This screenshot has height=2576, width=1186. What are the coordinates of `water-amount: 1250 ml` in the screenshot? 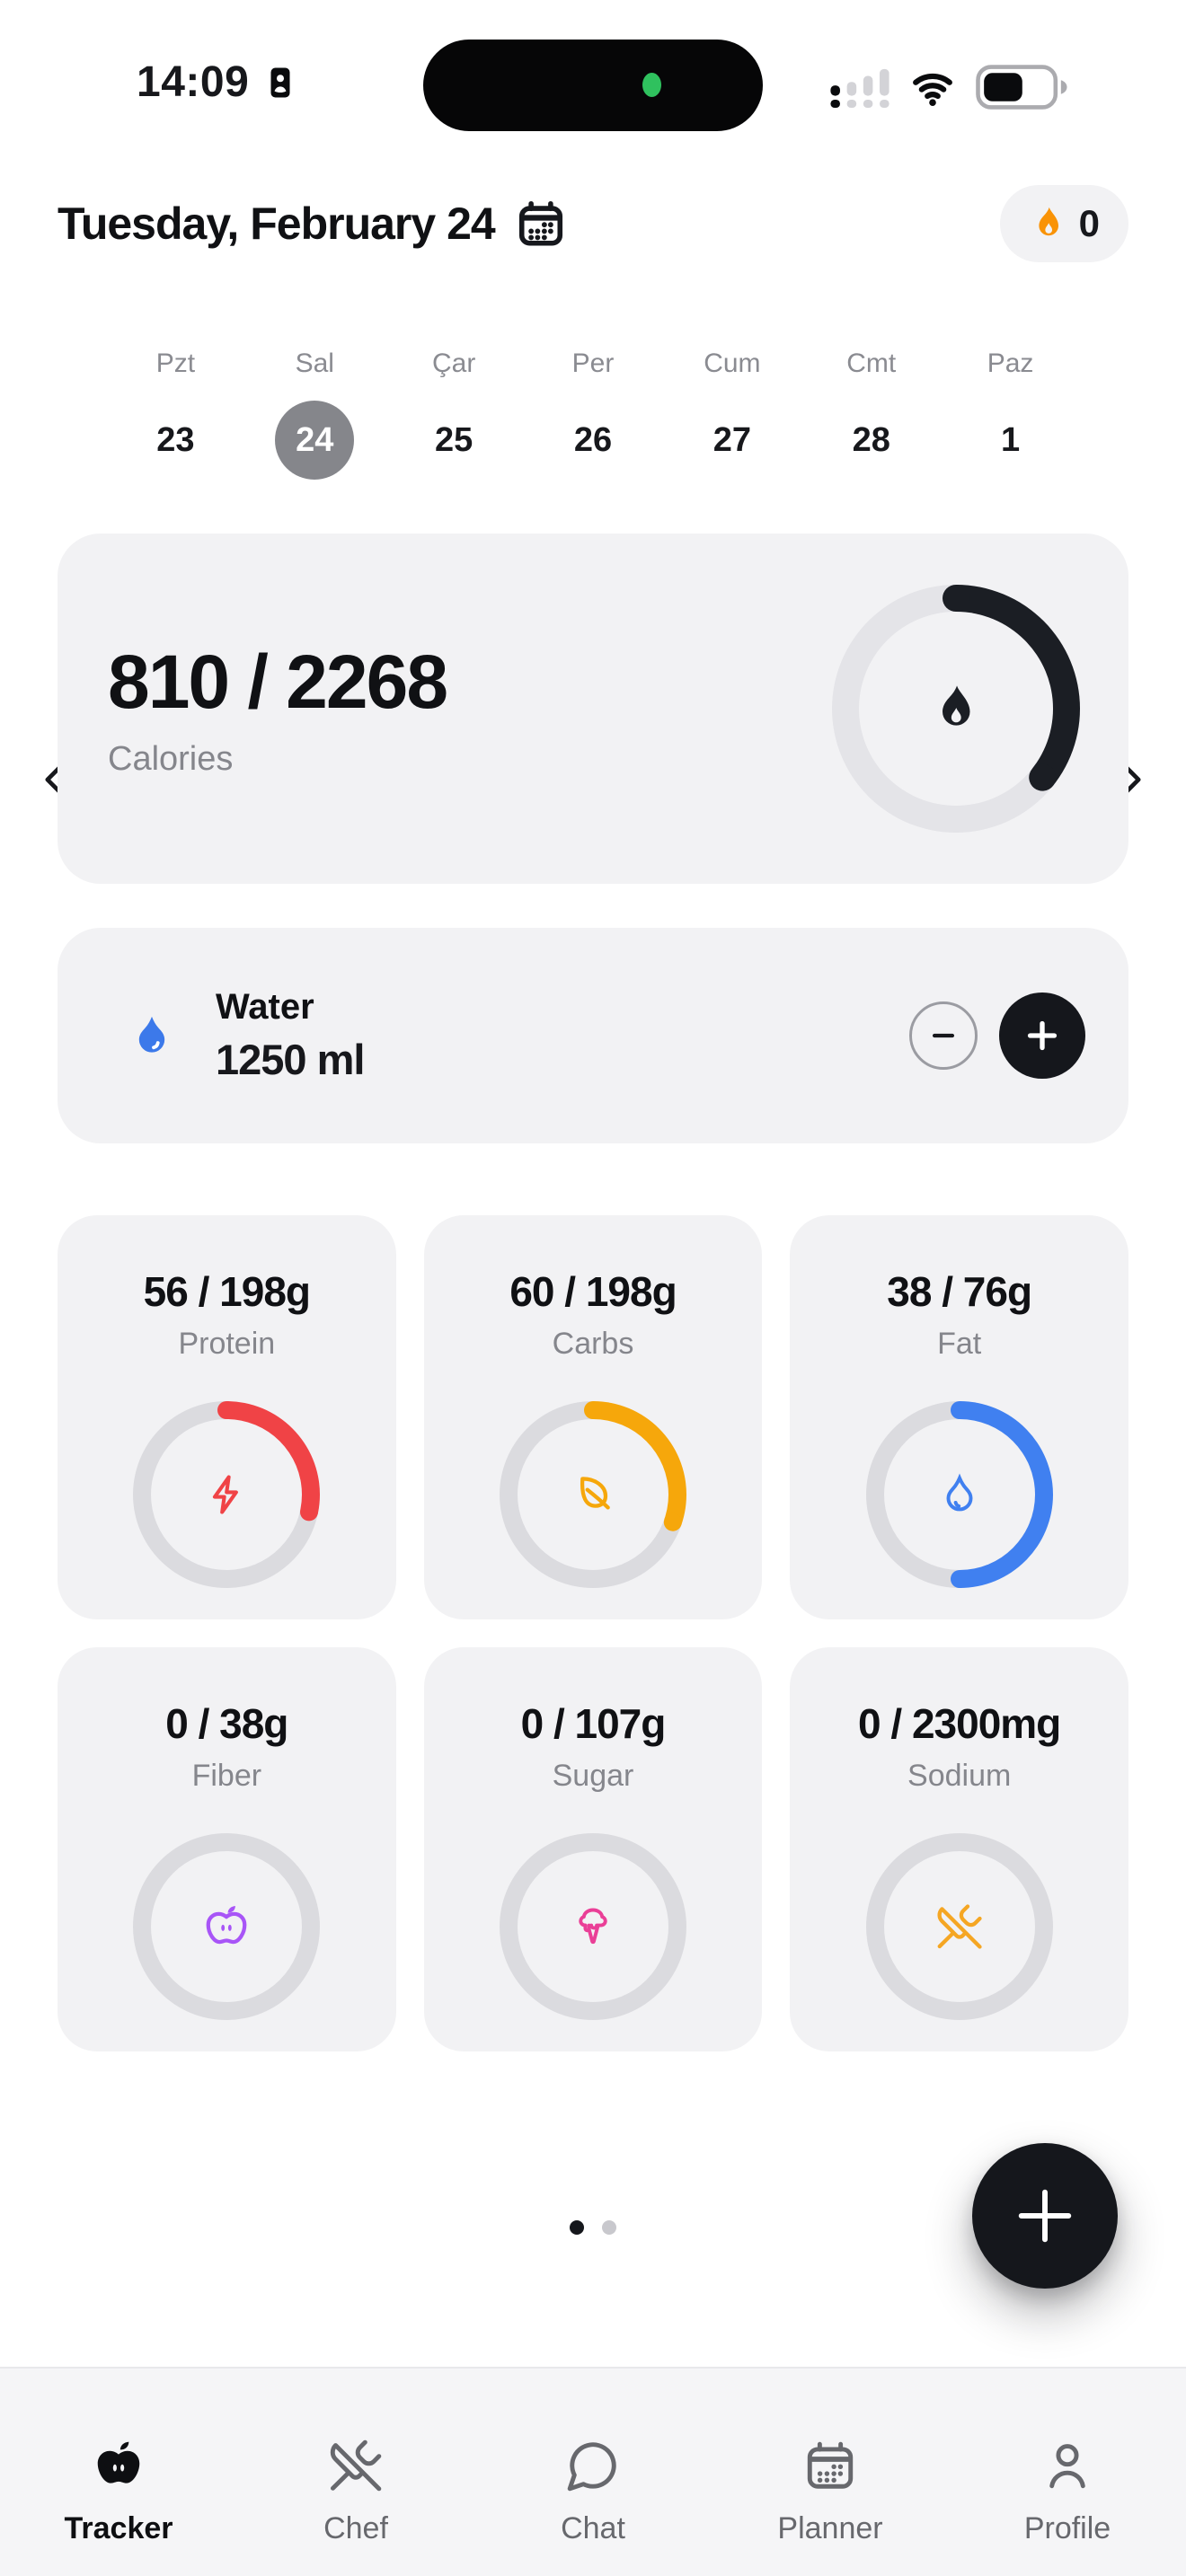 It's located at (290, 1059).